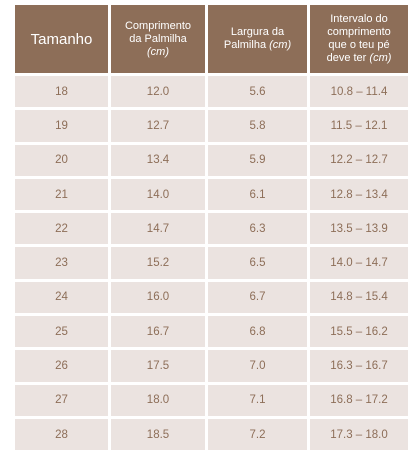  Describe the element at coordinates (359, 126) in the screenshot. I see `cell-range: 11.5 – 12.1` at that location.